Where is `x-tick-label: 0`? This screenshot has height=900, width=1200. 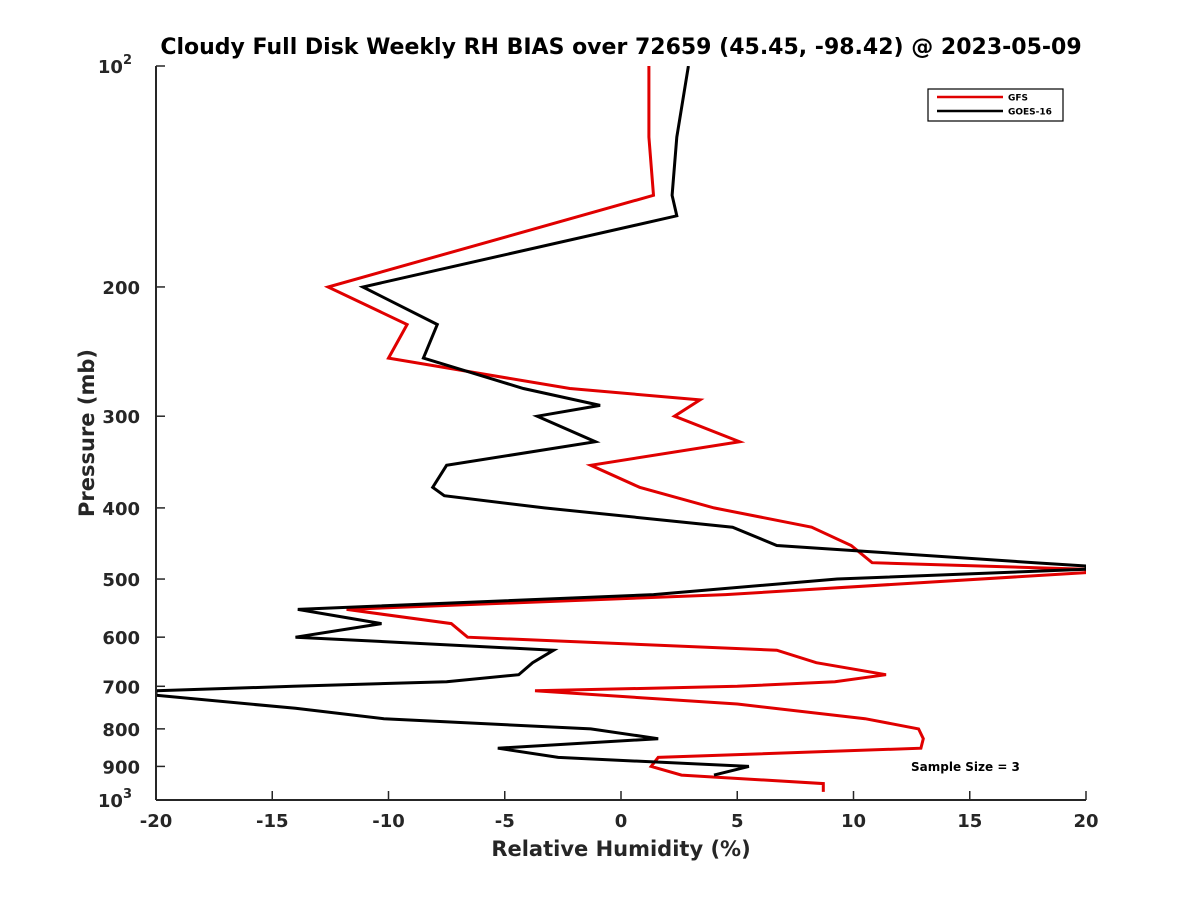 x-tick-label: 0 is located at coordinates (621, 821).